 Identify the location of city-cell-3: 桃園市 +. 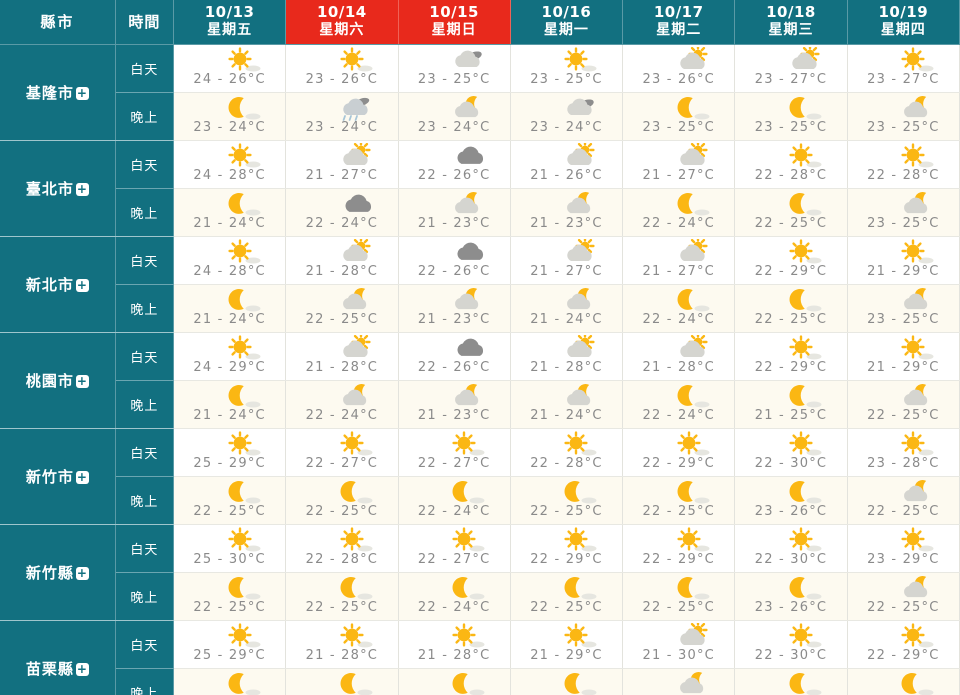
(58, 380).